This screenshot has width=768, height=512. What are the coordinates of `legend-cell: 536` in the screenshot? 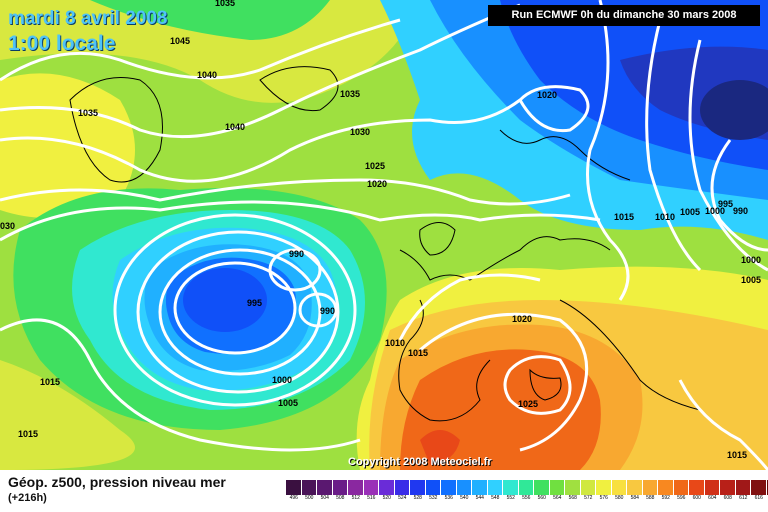 It's located at (449, 491).